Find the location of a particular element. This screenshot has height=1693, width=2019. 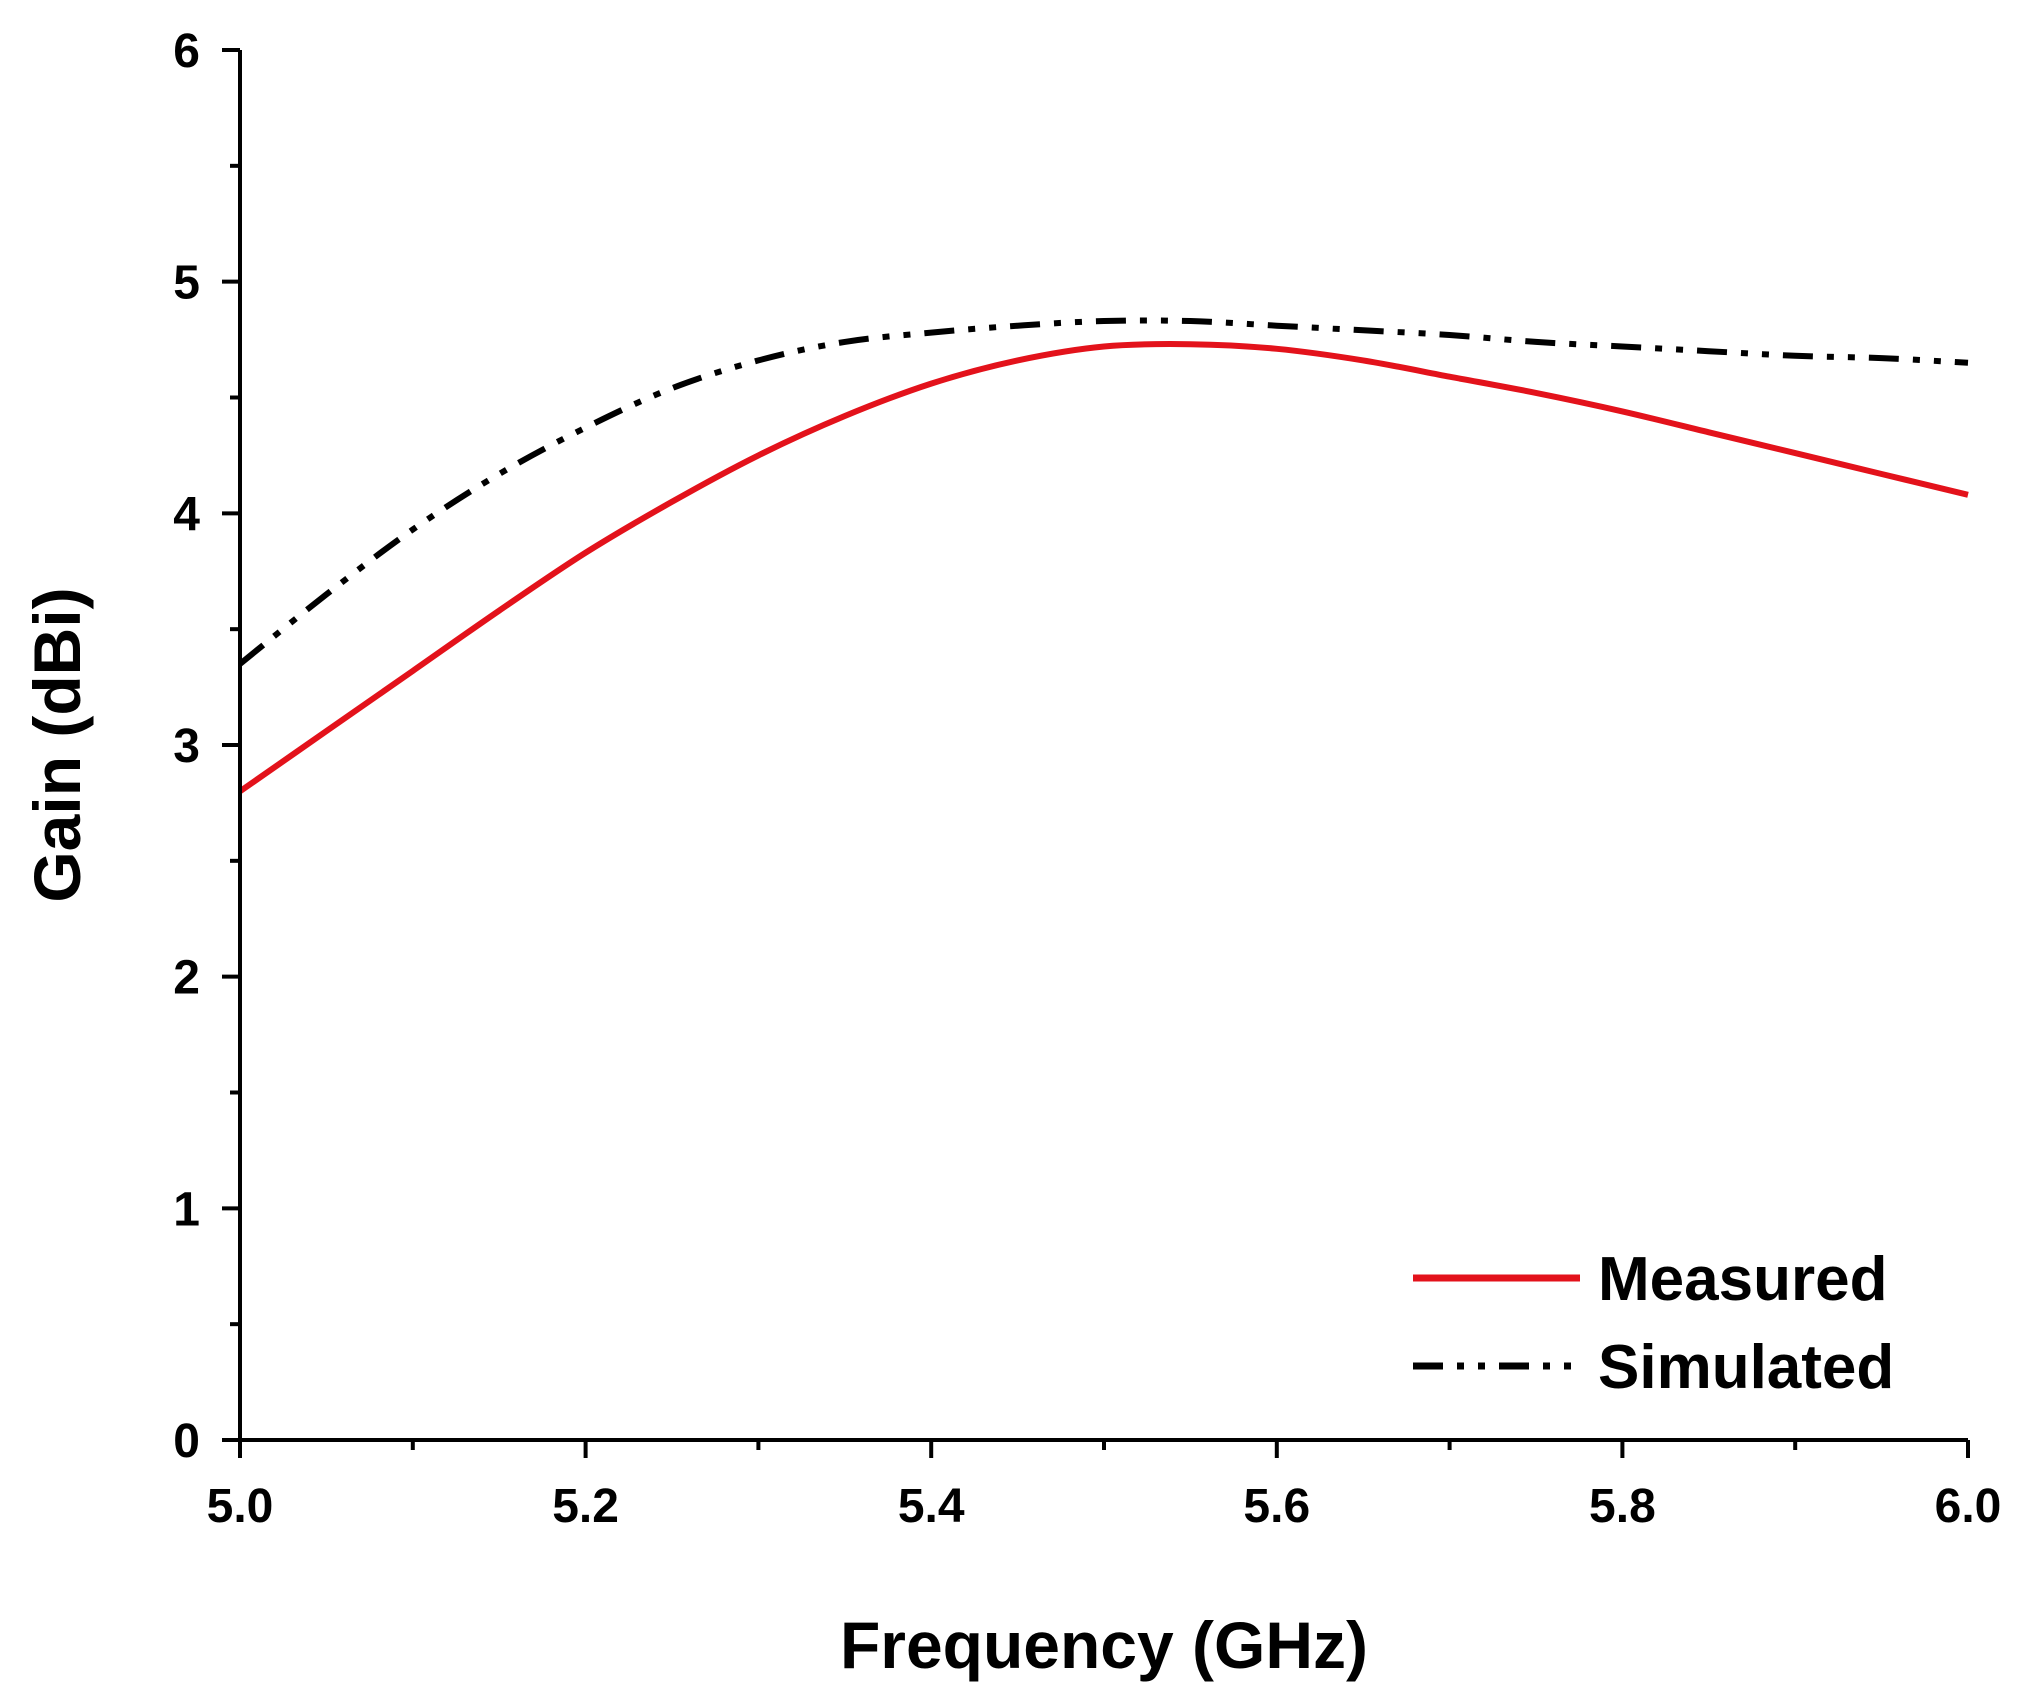

x-tick-label: 5.6 is located at coordinates (1276, 1506).